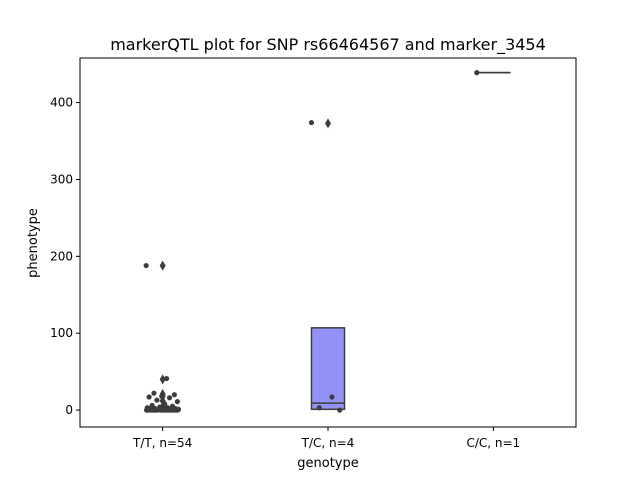 The image size is (640, 480). Describe the element at coordinates (328, 369) in the screenshot. I see `box-body` at that location.